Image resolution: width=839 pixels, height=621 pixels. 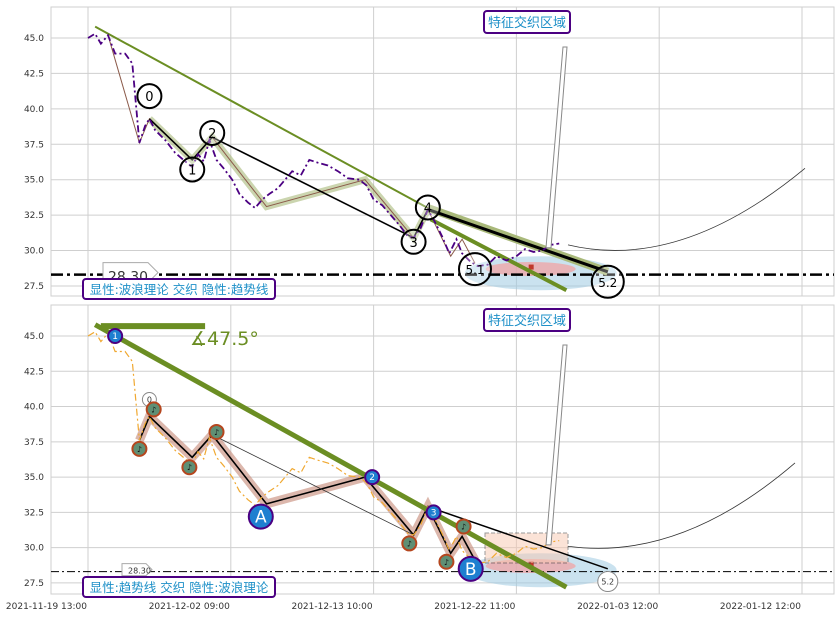 I want to click on wave-label-5.1: 5.1, so click(x=474, y=270).